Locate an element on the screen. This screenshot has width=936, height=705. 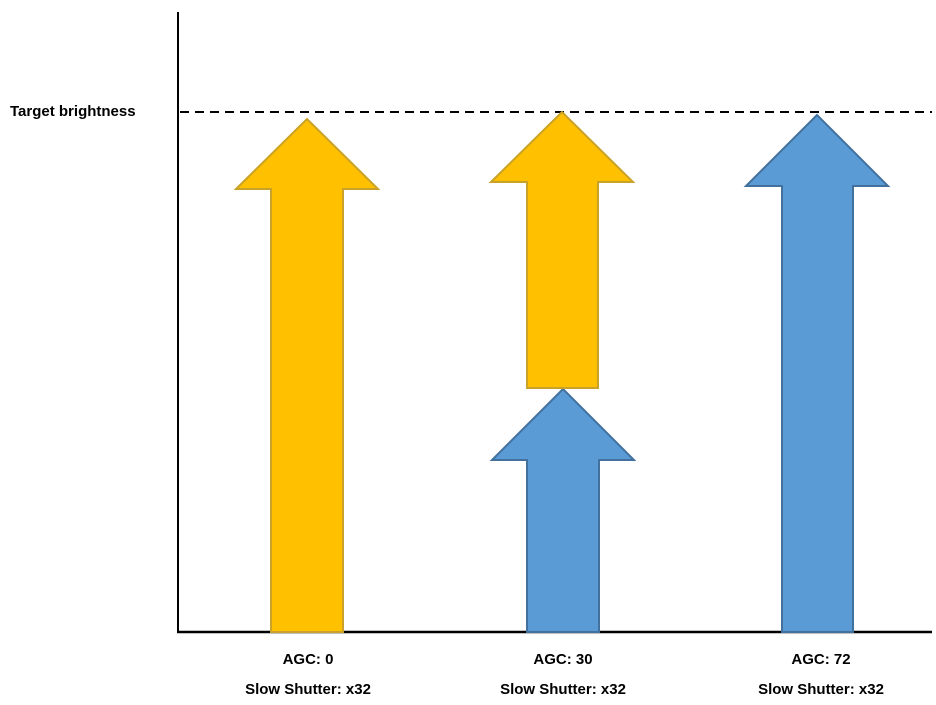
column-label-2: AGC: 30 Slow Shutter: x32 is located at coordinates (563, 675).